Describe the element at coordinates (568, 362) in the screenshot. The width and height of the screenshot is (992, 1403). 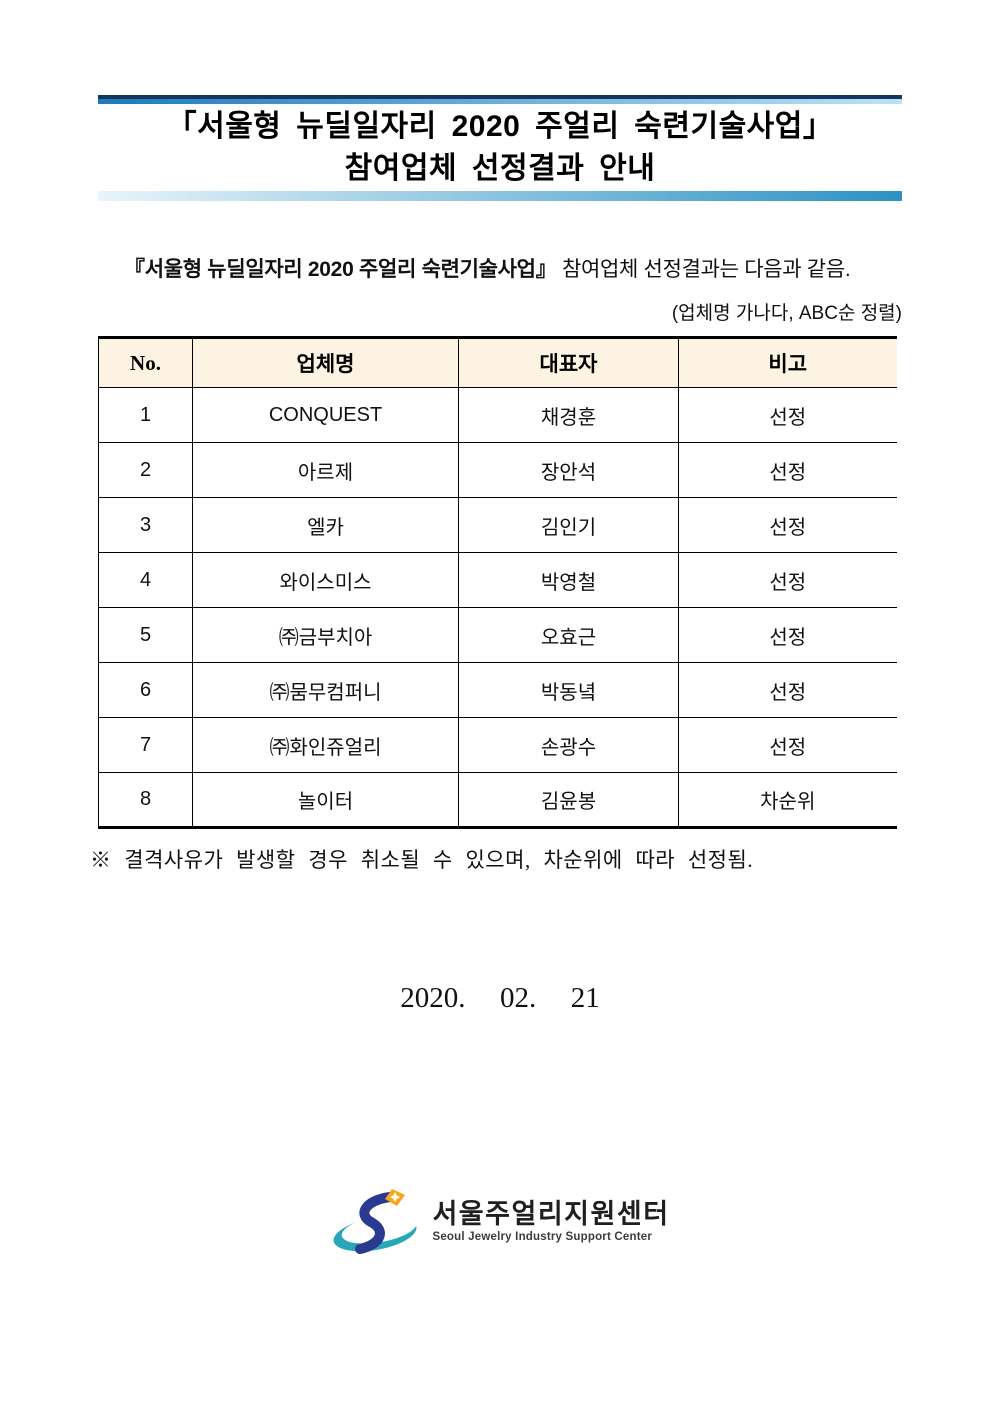
I see `header-representative: 대표자` at that location.